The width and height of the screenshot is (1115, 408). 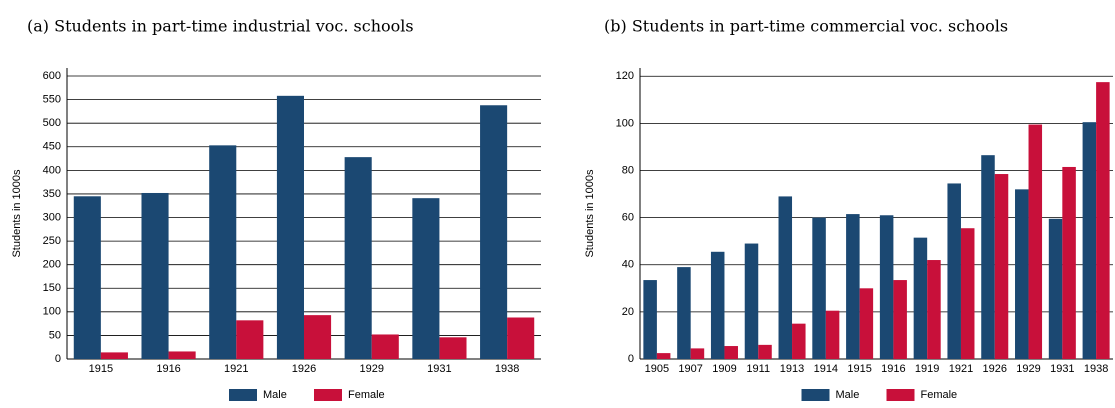 I want to click on y-tick-label: 200, so click(x=52, y=265).